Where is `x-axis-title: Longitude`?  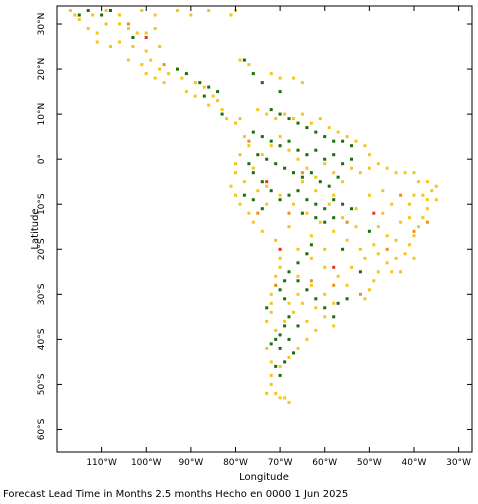 x-axis-title: Longitude is located at coordinates (264, 477).